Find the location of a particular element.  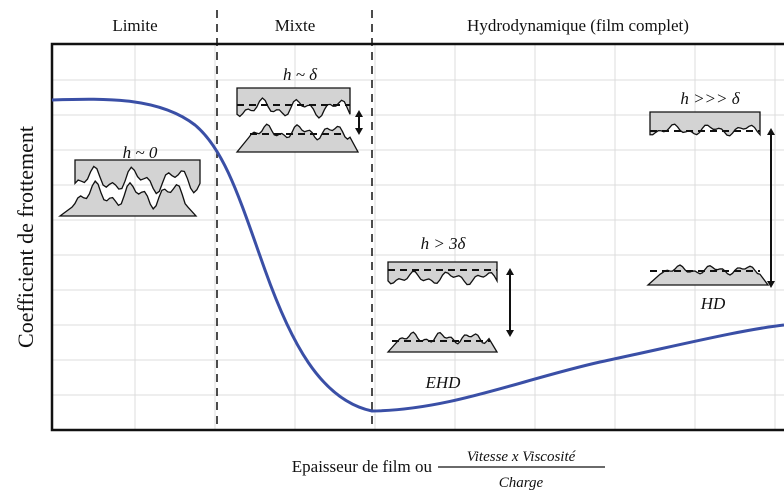

annotation: EHD is located at coordinates (443, 382).